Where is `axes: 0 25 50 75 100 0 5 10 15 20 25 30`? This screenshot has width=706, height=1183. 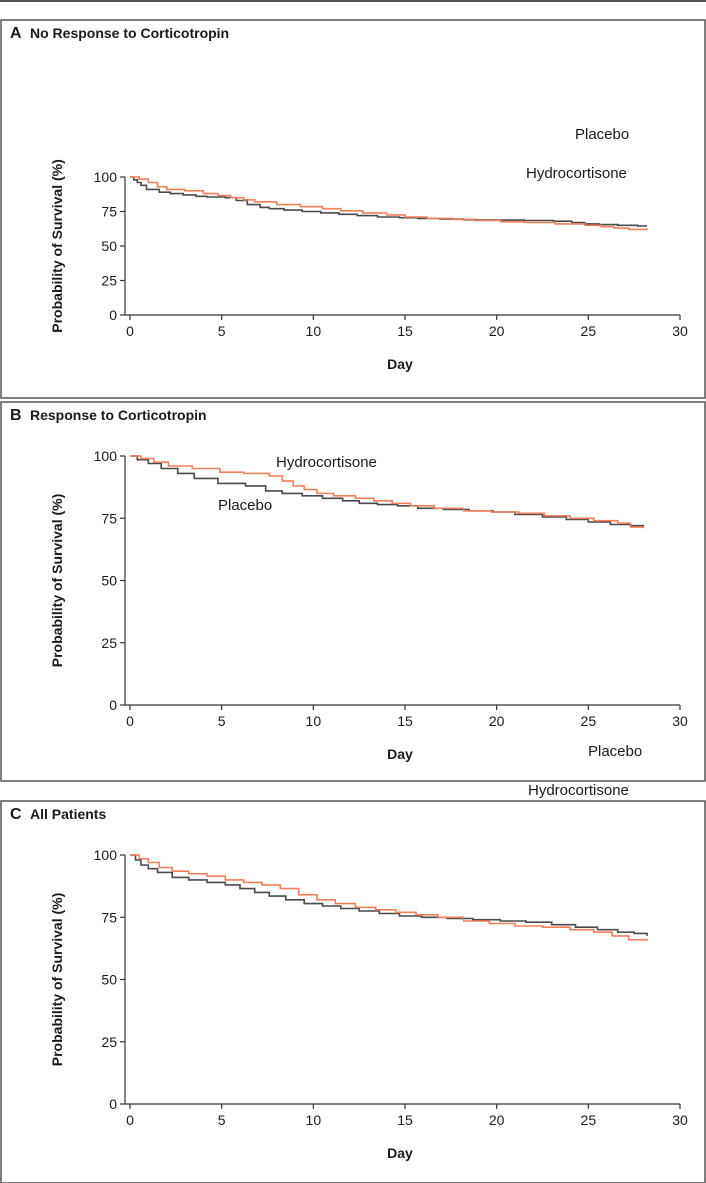
axes: 0 25 50 75 100 0 5 10 15 20 25 30 is located at coordinates (391, 254).